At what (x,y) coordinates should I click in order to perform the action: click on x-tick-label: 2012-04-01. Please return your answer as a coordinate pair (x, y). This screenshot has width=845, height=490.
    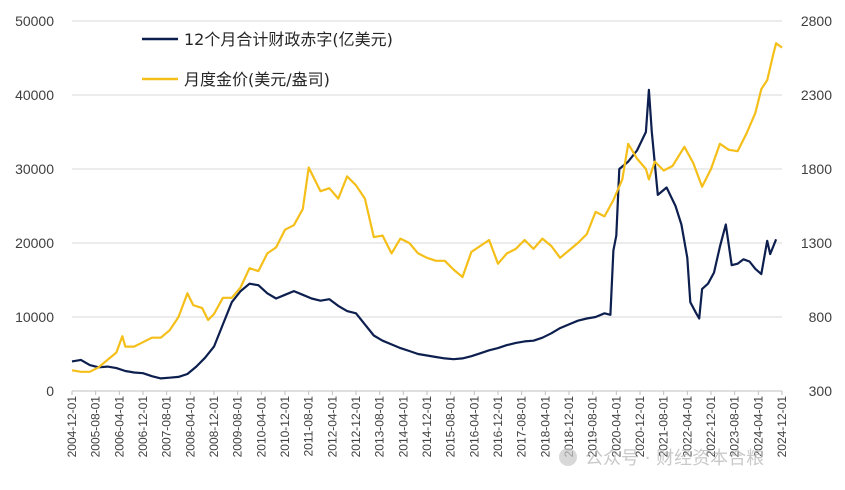
    Looking at the image, I should click on (332, 427).